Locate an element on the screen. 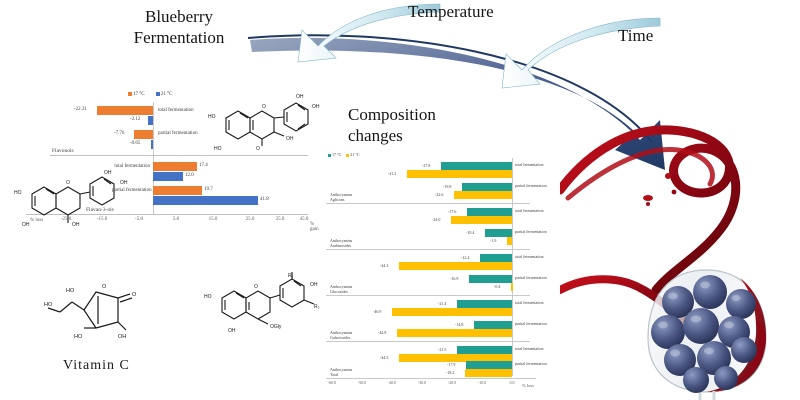 Image resolution: width=800 pixels, height=400 pixels. x-tick: 15.0 is located at coordinates (213, 219).